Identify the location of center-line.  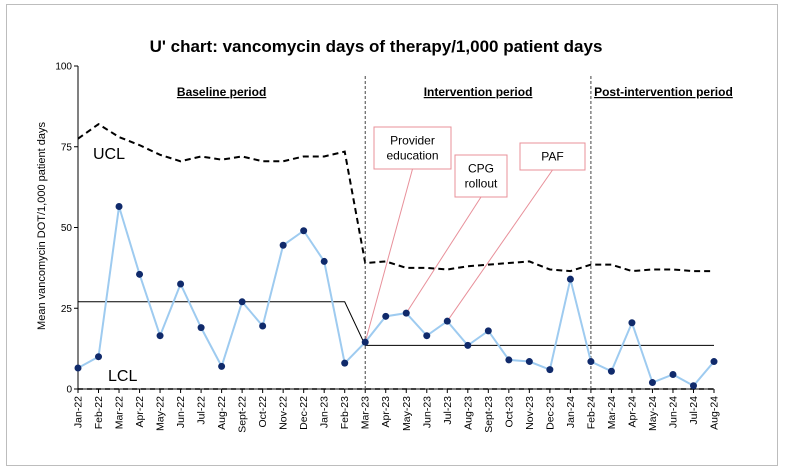
(396, 323).